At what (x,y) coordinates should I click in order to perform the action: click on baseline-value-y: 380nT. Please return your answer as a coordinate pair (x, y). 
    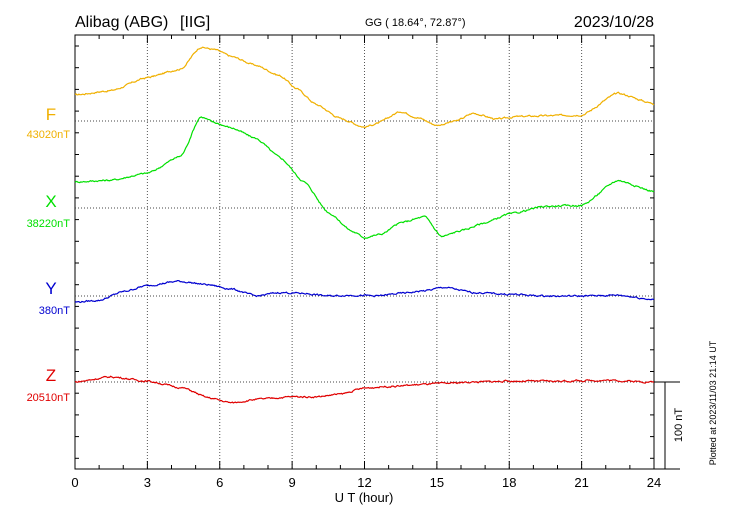
    Looking at the image, I should click on (54, 311).